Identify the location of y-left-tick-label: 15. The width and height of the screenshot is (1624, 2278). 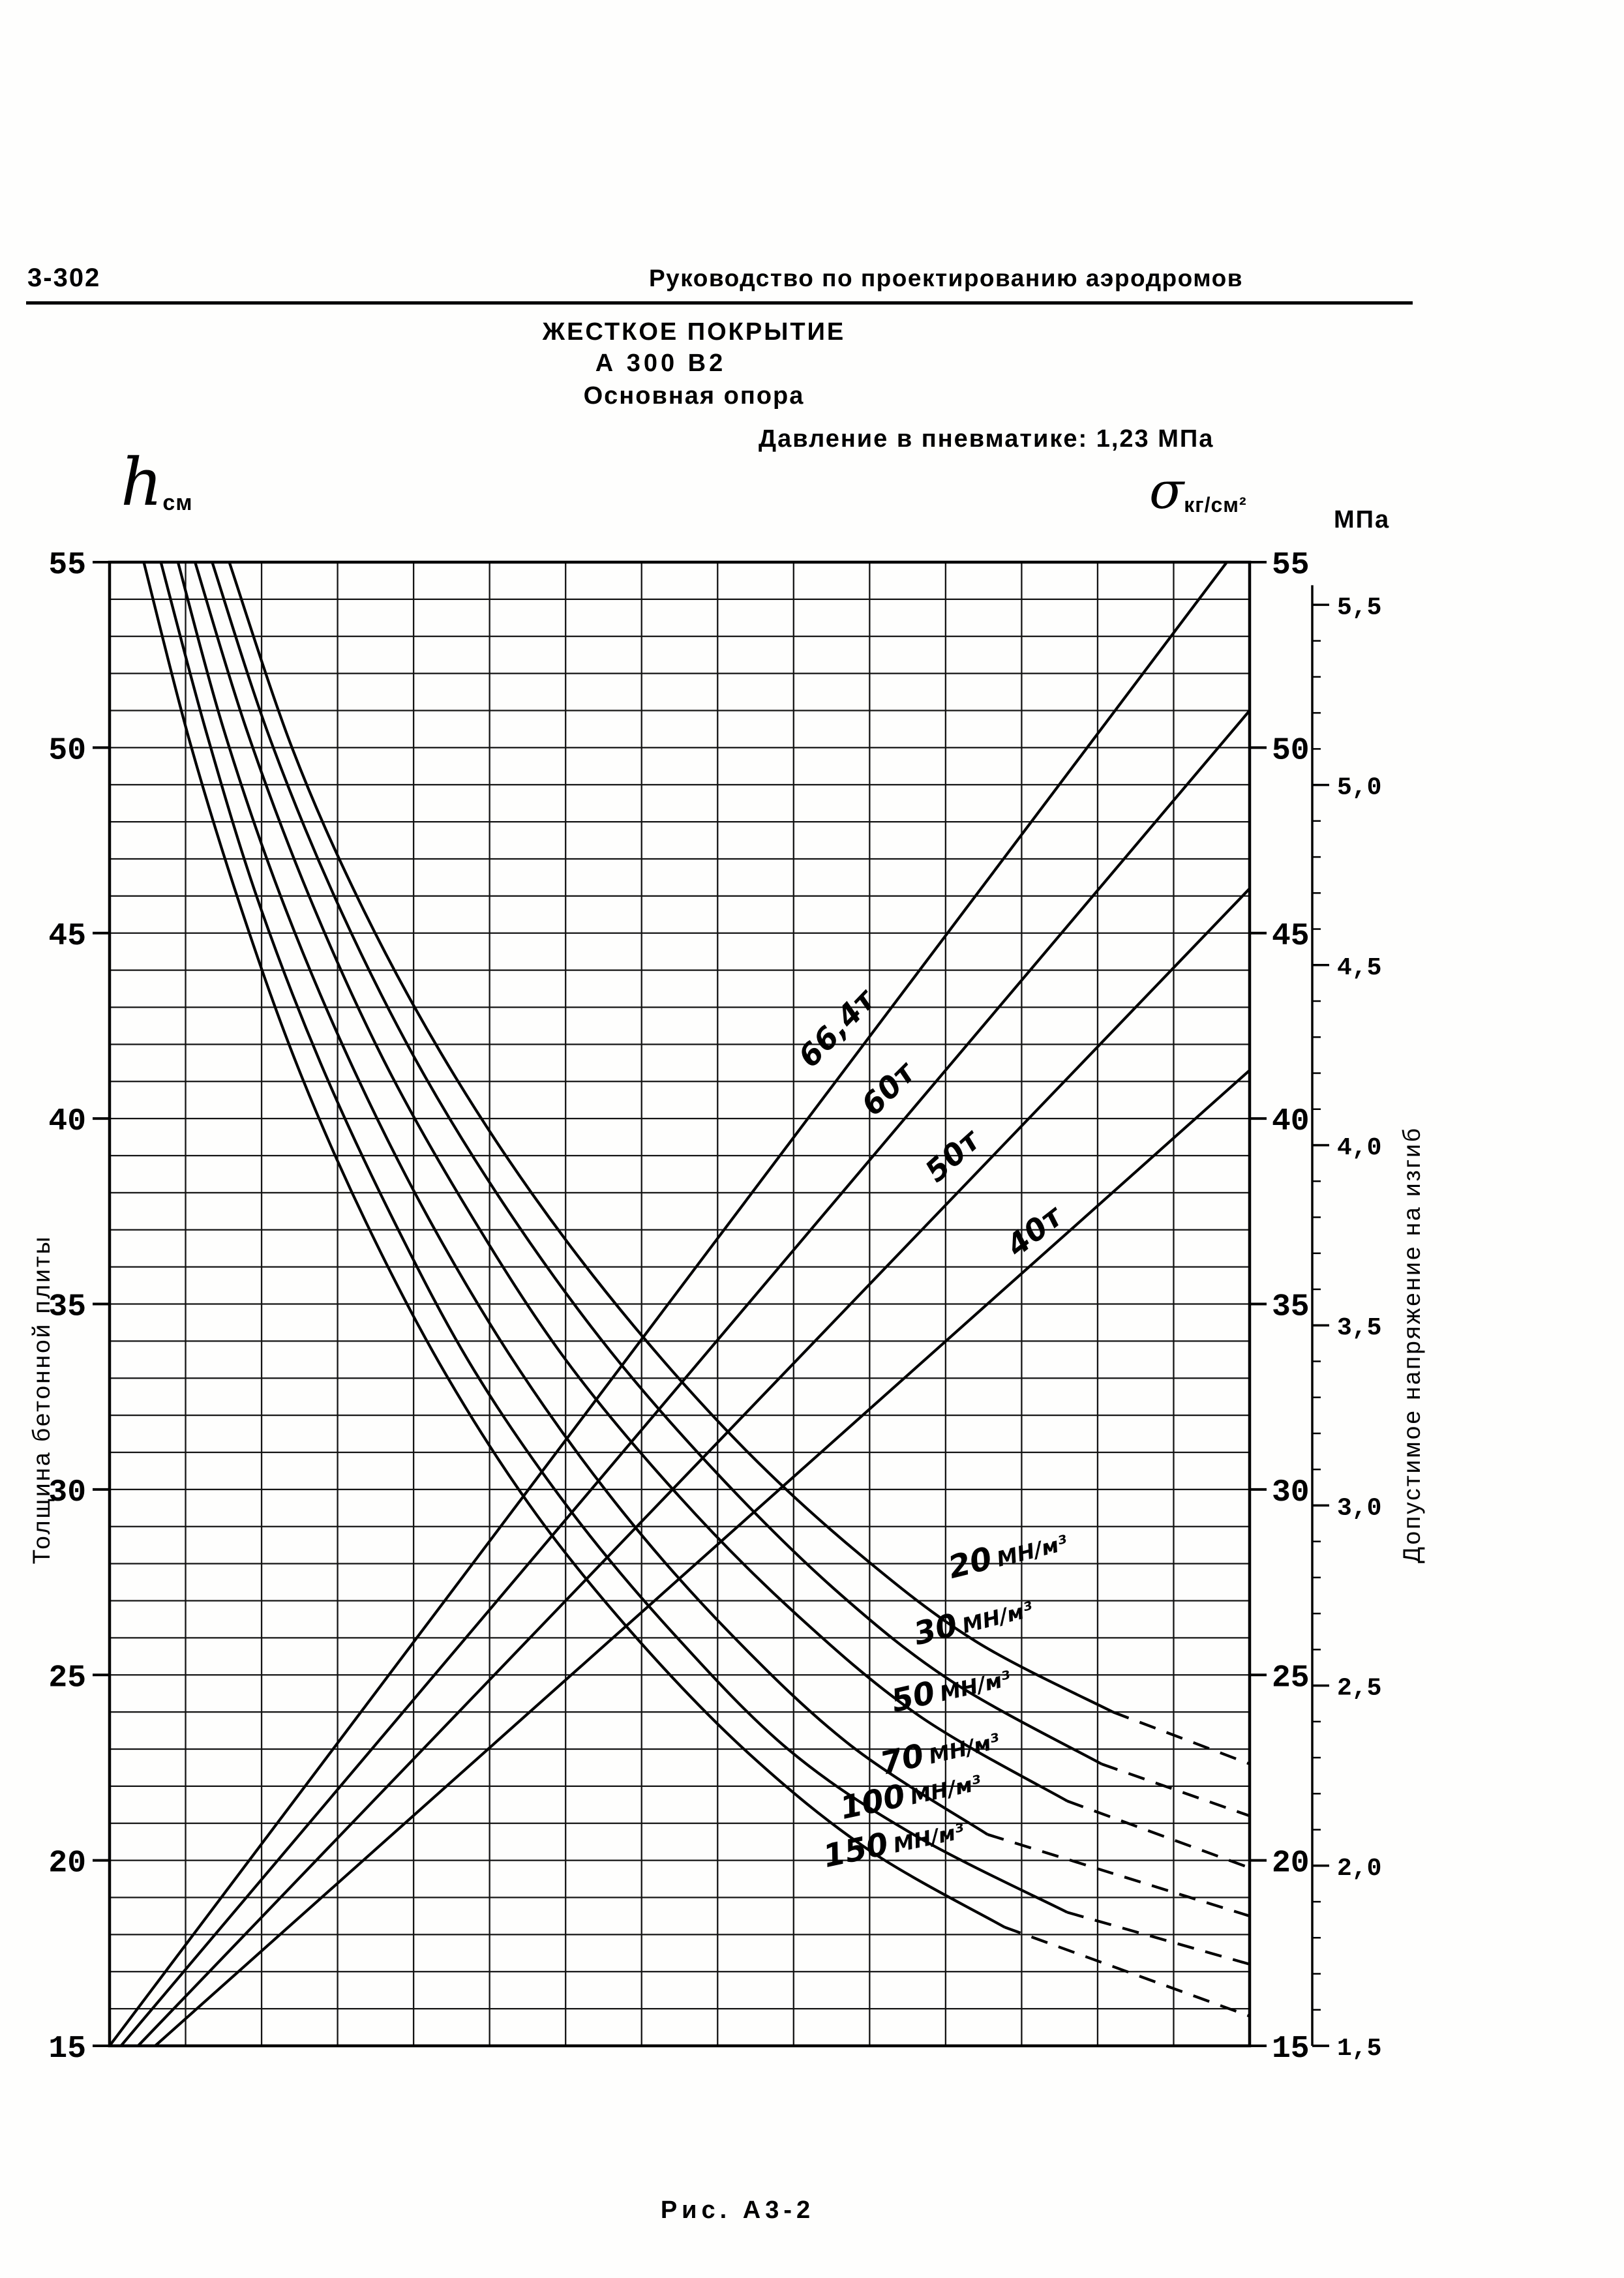
(67, 2049).